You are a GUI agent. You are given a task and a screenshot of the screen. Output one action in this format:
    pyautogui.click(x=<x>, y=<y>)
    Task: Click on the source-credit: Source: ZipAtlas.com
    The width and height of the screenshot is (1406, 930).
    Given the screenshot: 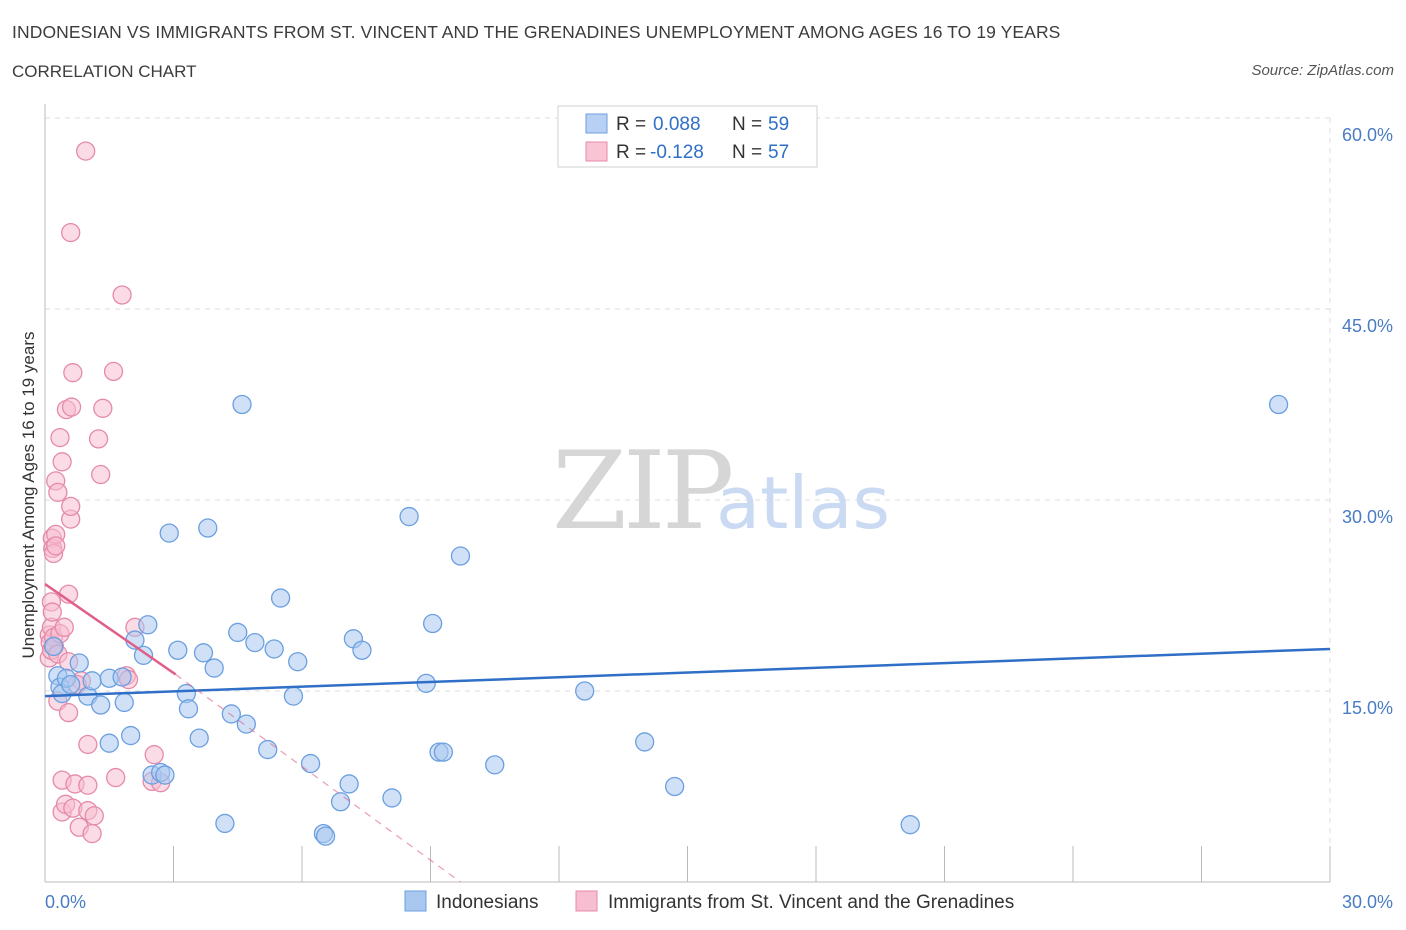 What is the action you would take?
    pyautogui.click(x=1322, y=70)
    